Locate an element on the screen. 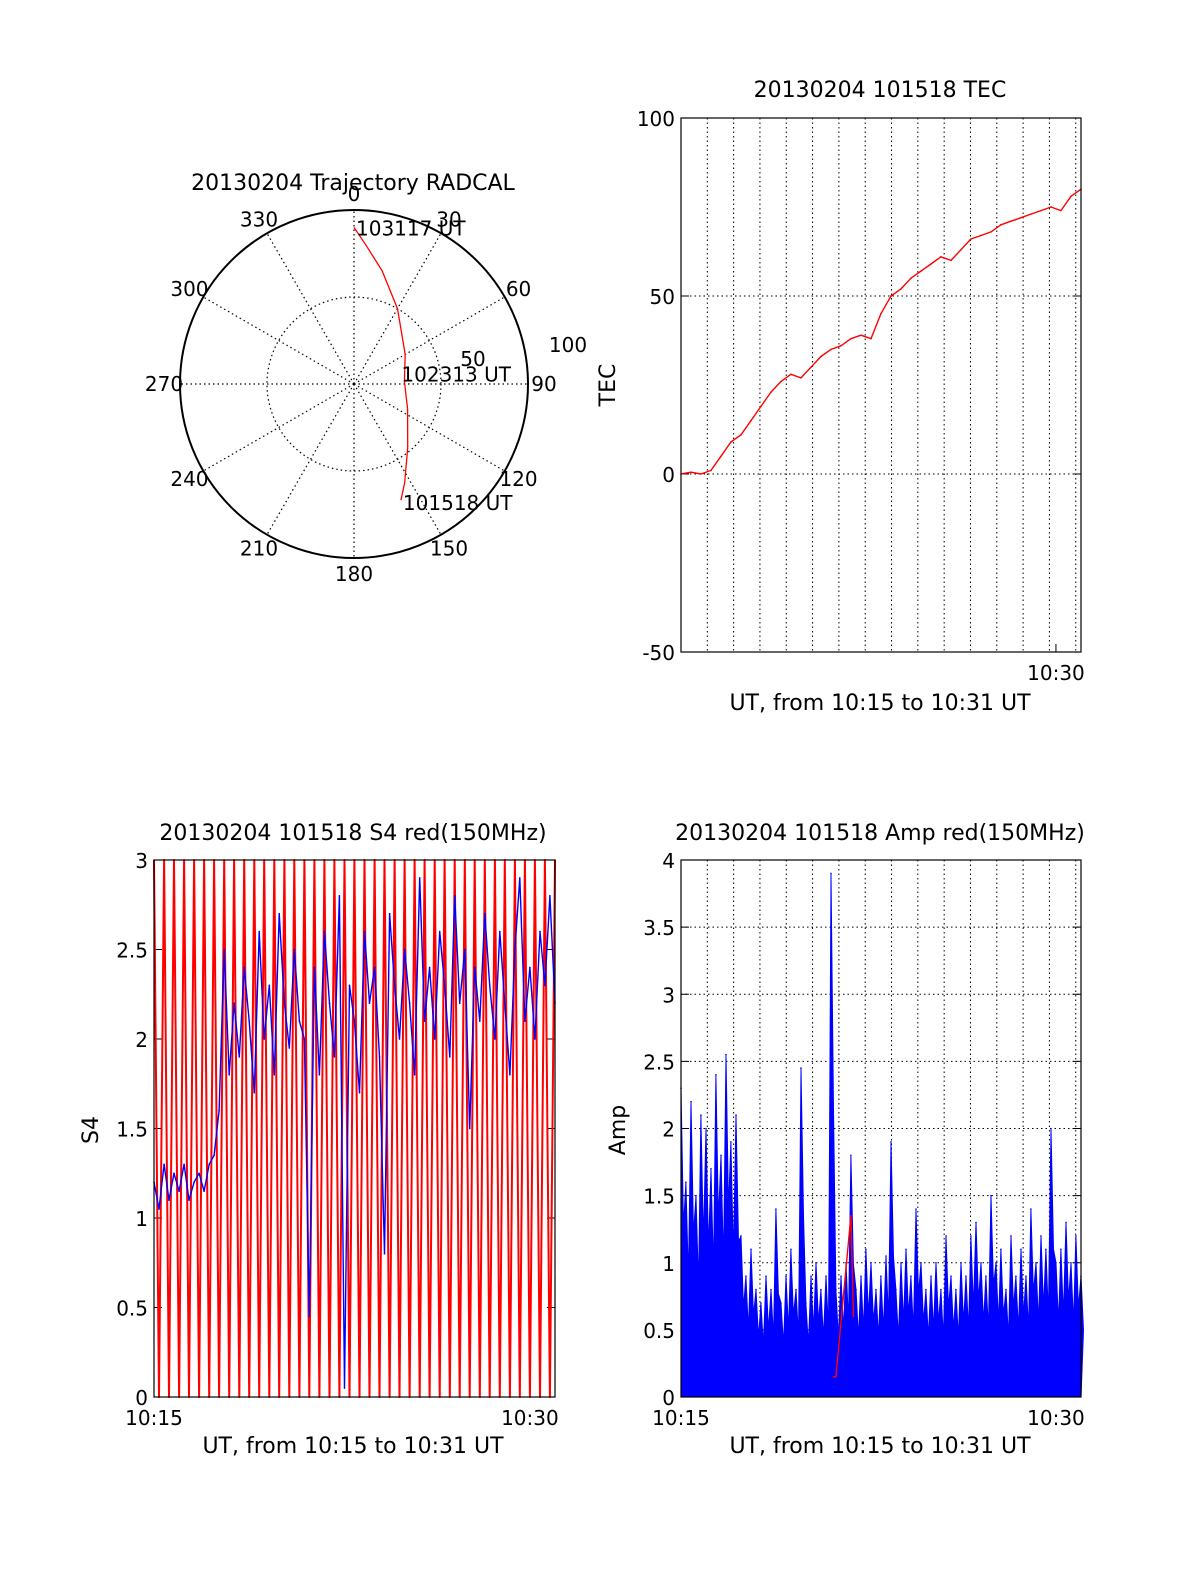 The image size is (1200, 1575). y-tick-label: 4 is located at coordinates (668, 861).